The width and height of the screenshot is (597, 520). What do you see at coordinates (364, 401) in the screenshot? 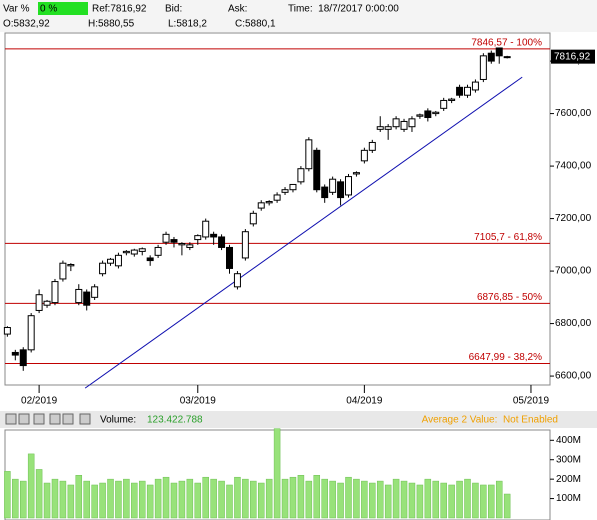
I see `x-tick-label: 04/2019` at bounding box center [364, 401].